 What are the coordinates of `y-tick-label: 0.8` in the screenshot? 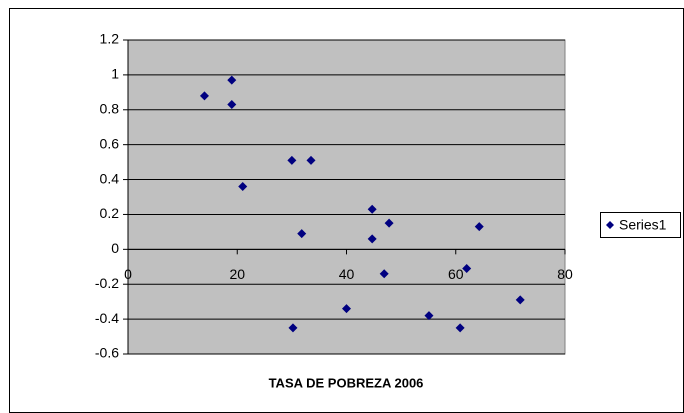 It's located at (110, 108).